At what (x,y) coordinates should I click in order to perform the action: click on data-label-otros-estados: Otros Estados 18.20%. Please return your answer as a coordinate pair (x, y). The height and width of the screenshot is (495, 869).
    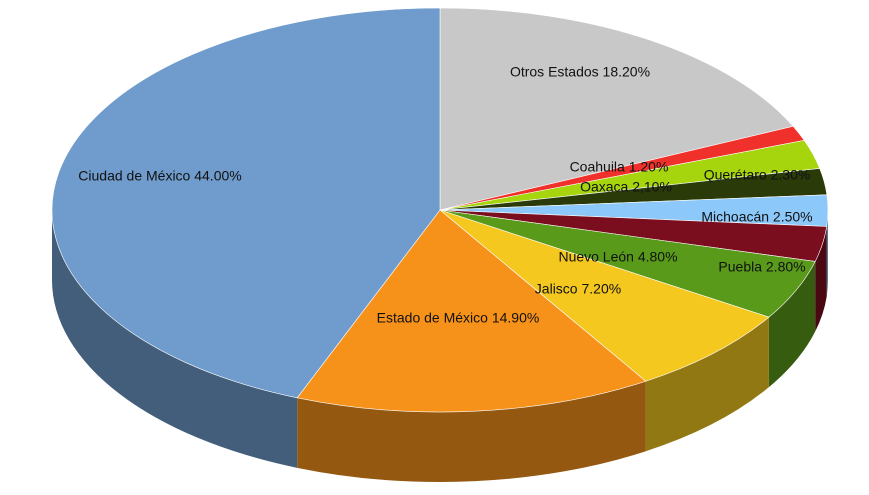
    Looking at the image, I should click on (580, 72).